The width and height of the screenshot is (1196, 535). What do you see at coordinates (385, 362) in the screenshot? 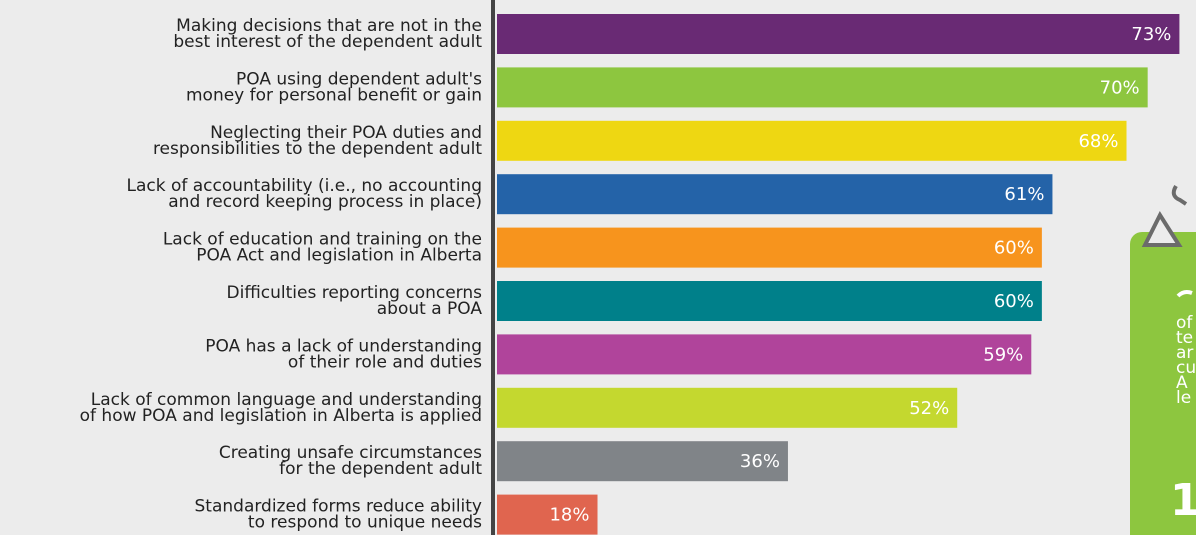
I see `category-label: of their role and duties` at bounding box center [385, 362].